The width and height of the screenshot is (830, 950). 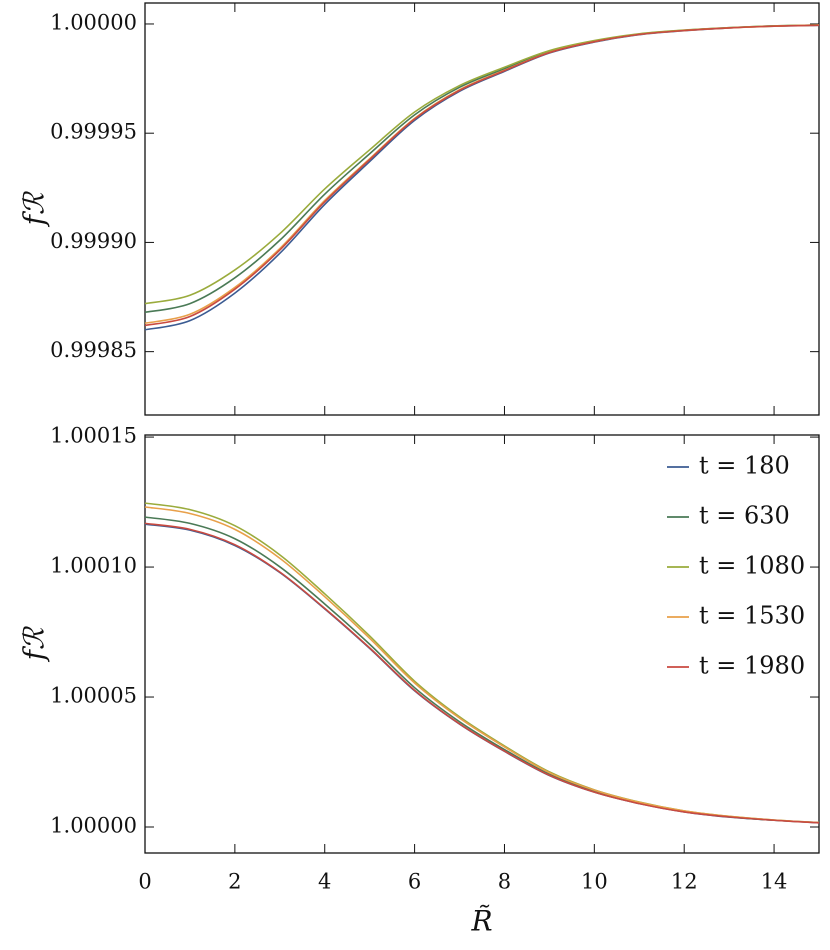 What do you see at coordinates (93, 566) in the screenshot?
I see `y-tick-label: 1.00010` at bounding box center [93, 566].